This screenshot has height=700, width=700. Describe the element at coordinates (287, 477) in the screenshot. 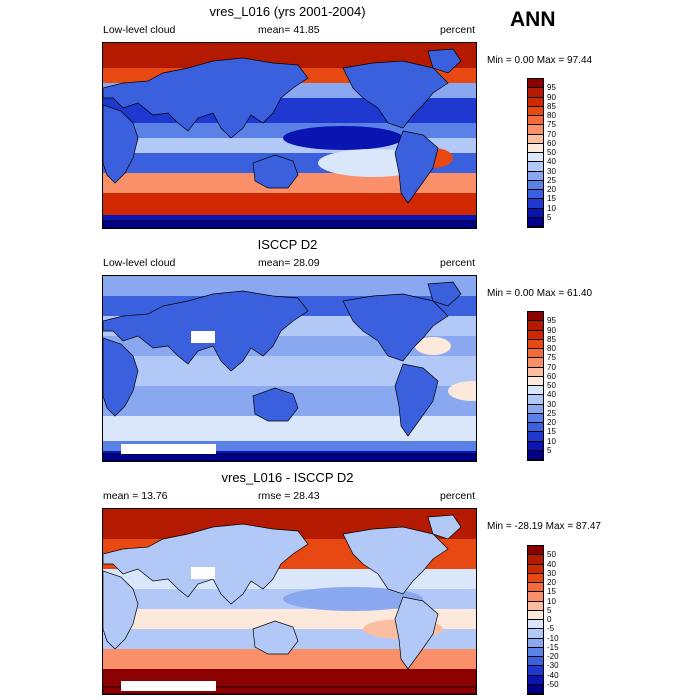

I see `panel-title: vres_L016 - ISCCP D2` at that location.